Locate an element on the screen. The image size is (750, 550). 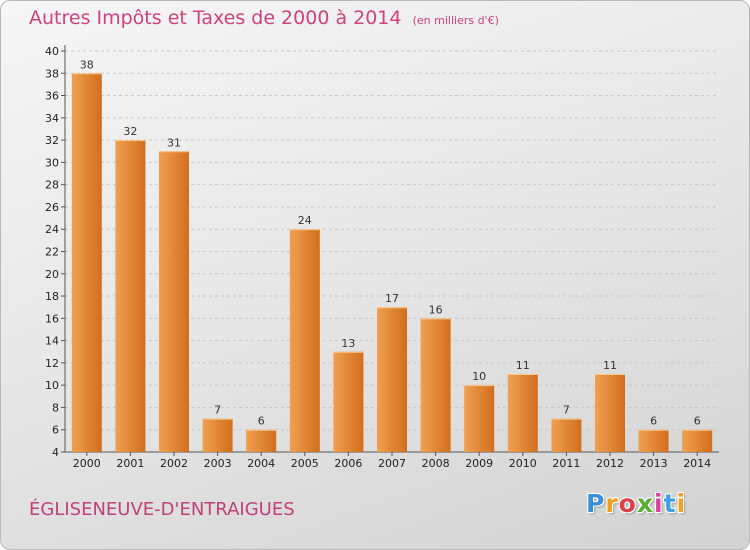
x-tick-label: 2010 is located at coordinates (523, 463).